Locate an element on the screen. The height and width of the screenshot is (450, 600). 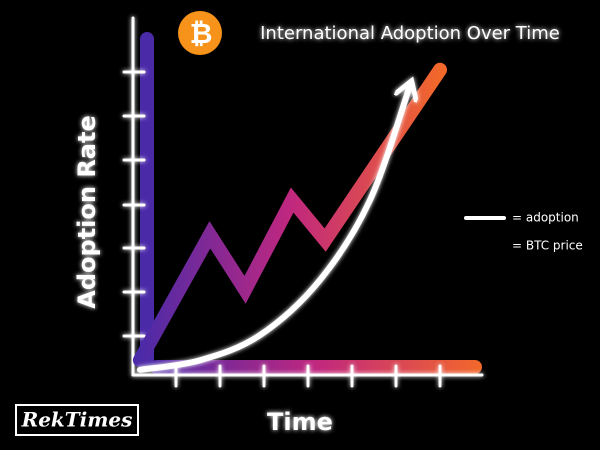
legend-label: = adoption is located at coordinates (545, 218).